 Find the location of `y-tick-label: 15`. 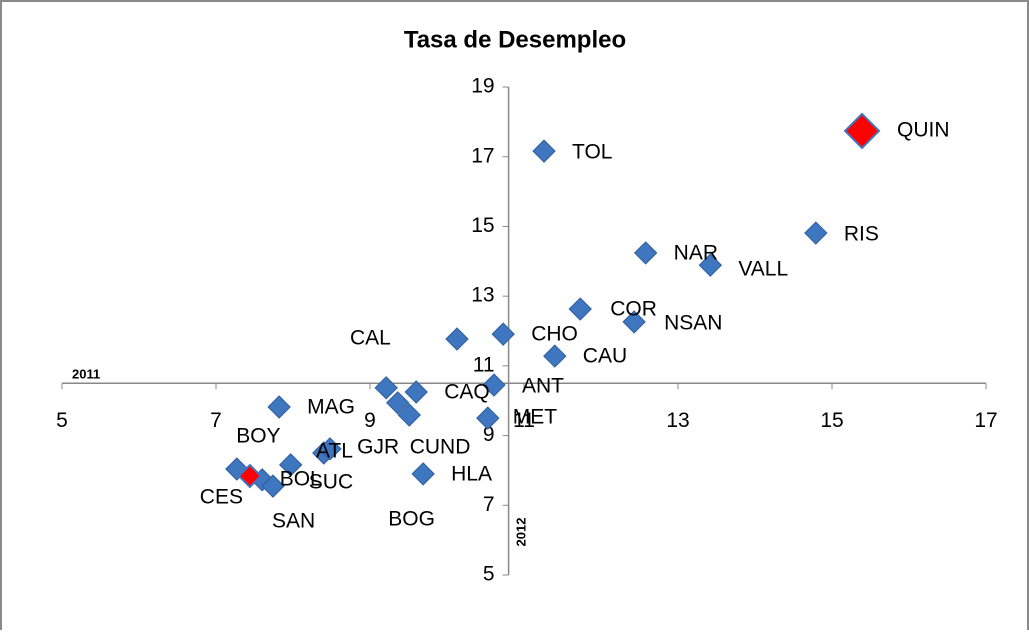

y-tick-label: 15 is located at coordinates (482, 225).